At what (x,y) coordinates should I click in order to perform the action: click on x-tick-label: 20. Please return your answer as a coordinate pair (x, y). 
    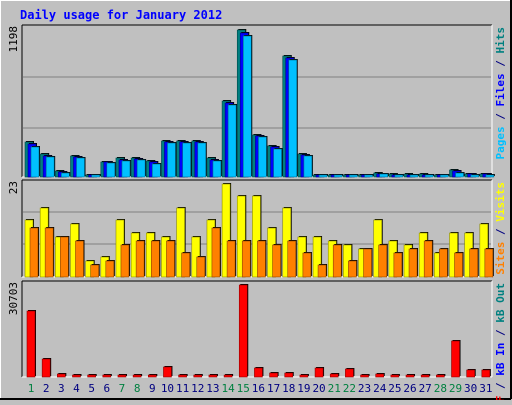
    Looking at the image, I should click on (318, 388).